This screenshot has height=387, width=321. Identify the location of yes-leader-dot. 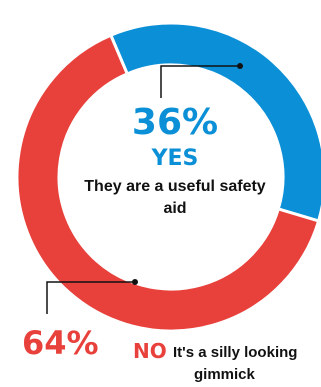
(240, 66).